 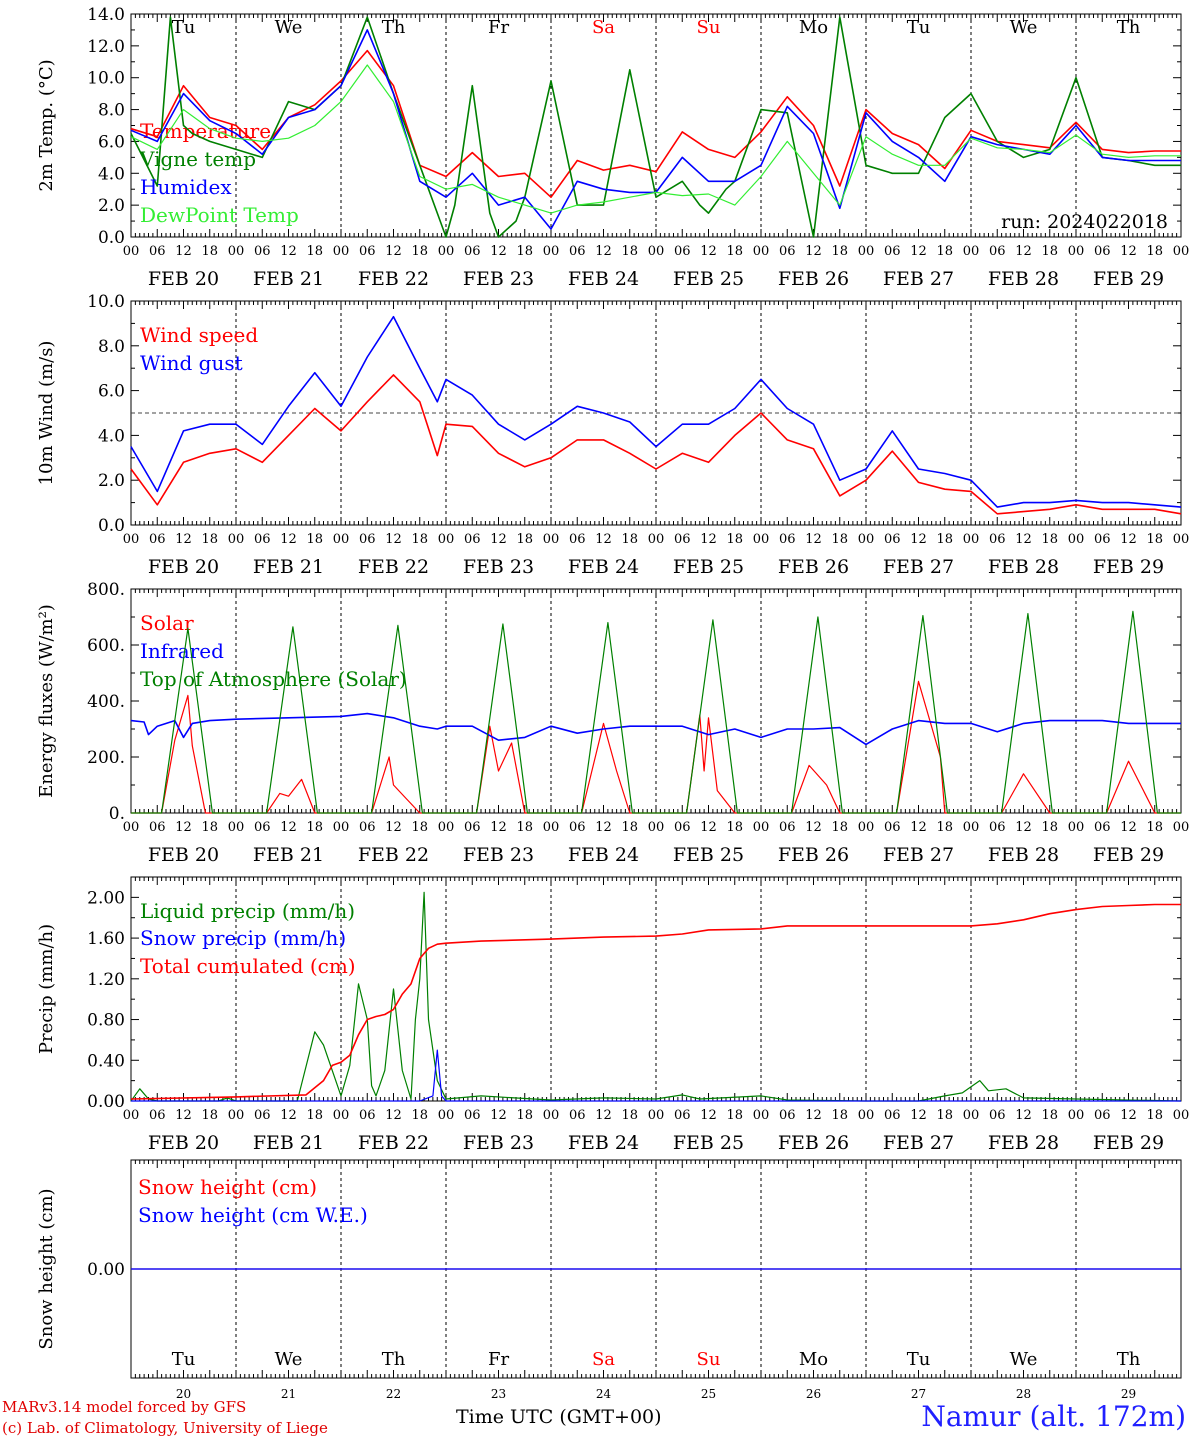 I want to click on y-axis-label: 2m Temp. (°C), so click(x=46, y=125).